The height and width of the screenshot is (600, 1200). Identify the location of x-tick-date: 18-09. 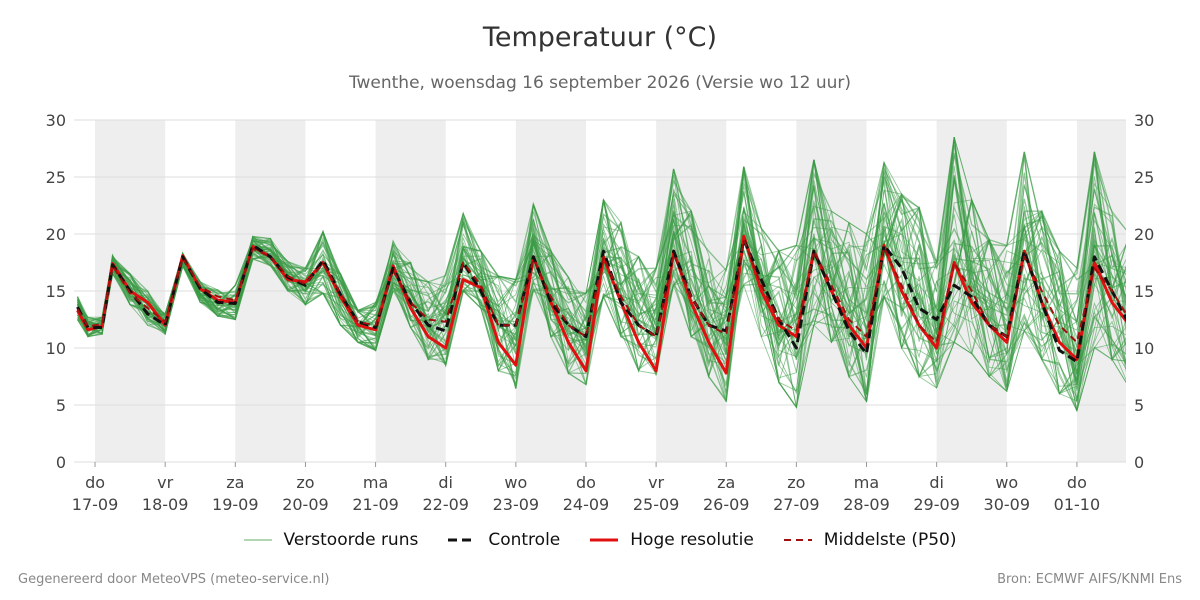
(165, 504).